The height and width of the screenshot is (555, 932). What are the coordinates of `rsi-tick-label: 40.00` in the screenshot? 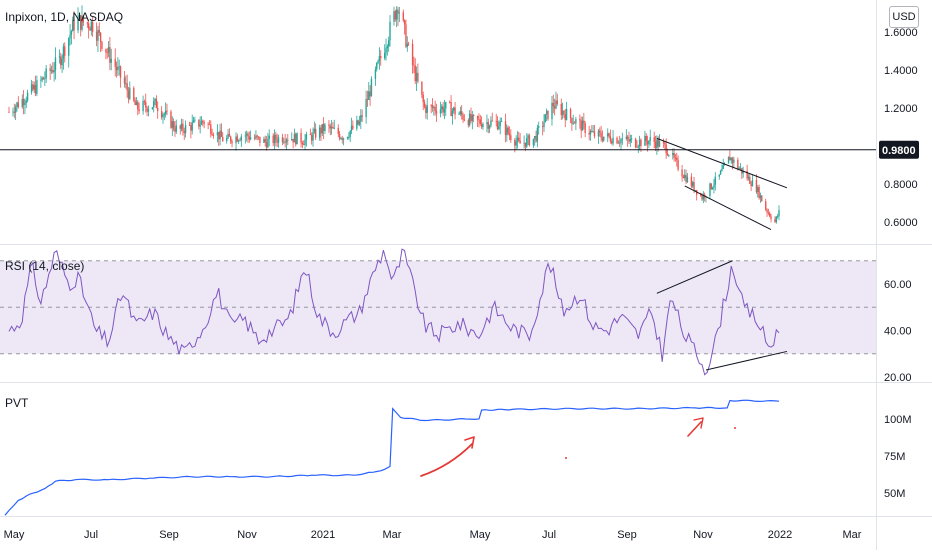 It's located at (898, 332).